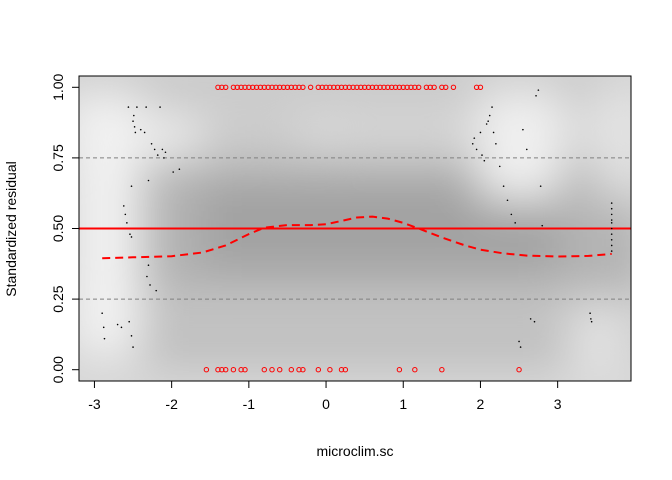  I want to click on x-axis: -3 -2 -1 0 1 2 3, so click(325, 396).